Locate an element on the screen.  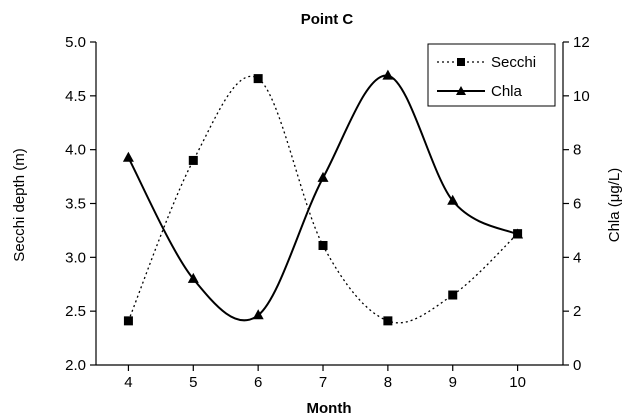
y-tick-right-label: 2 is located at coordinates (577, 311).